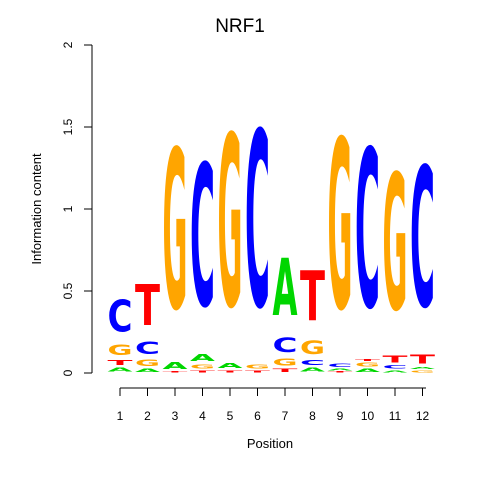 Image resolution: width=480 pixels, height=480 pixels. What do you see at coordinates (240, 26) in the screenshot?
I see `chart-title: NRF1` at bounding box center [240, 26].